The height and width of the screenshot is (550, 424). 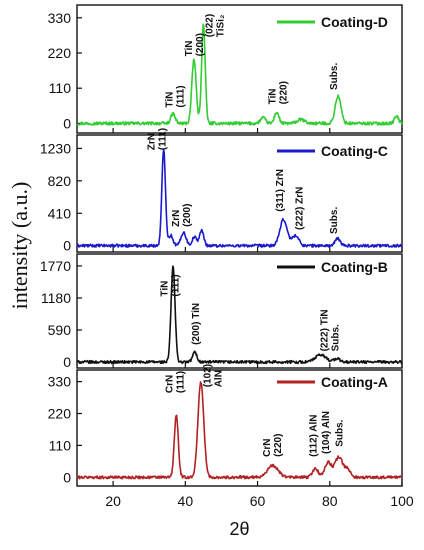 What do you see at coordinates (354, 267) in the screenshot?
I see `legend-label-coating-b: Coating-B` at bounding box center [354, 267].